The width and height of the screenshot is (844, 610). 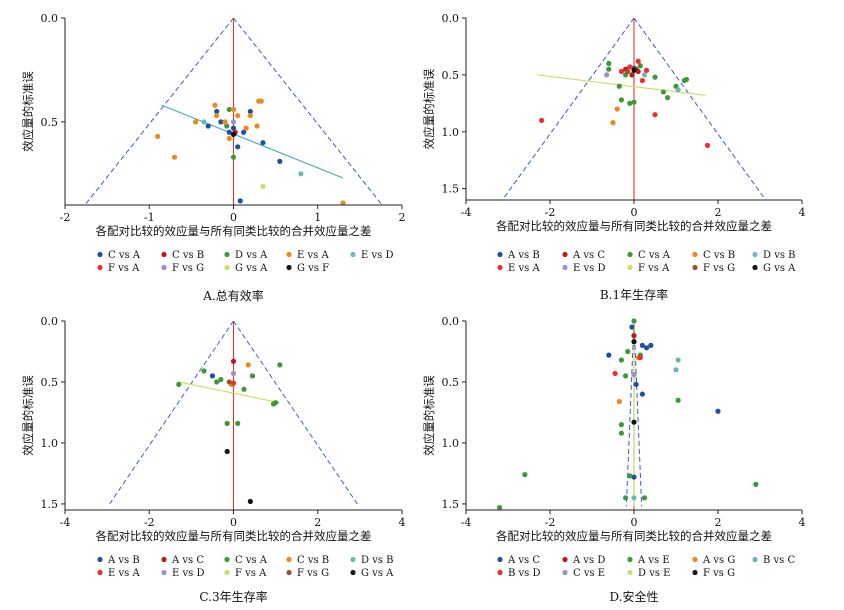 I want to click on legend-label: D vs E, so click(x=654, y=573).